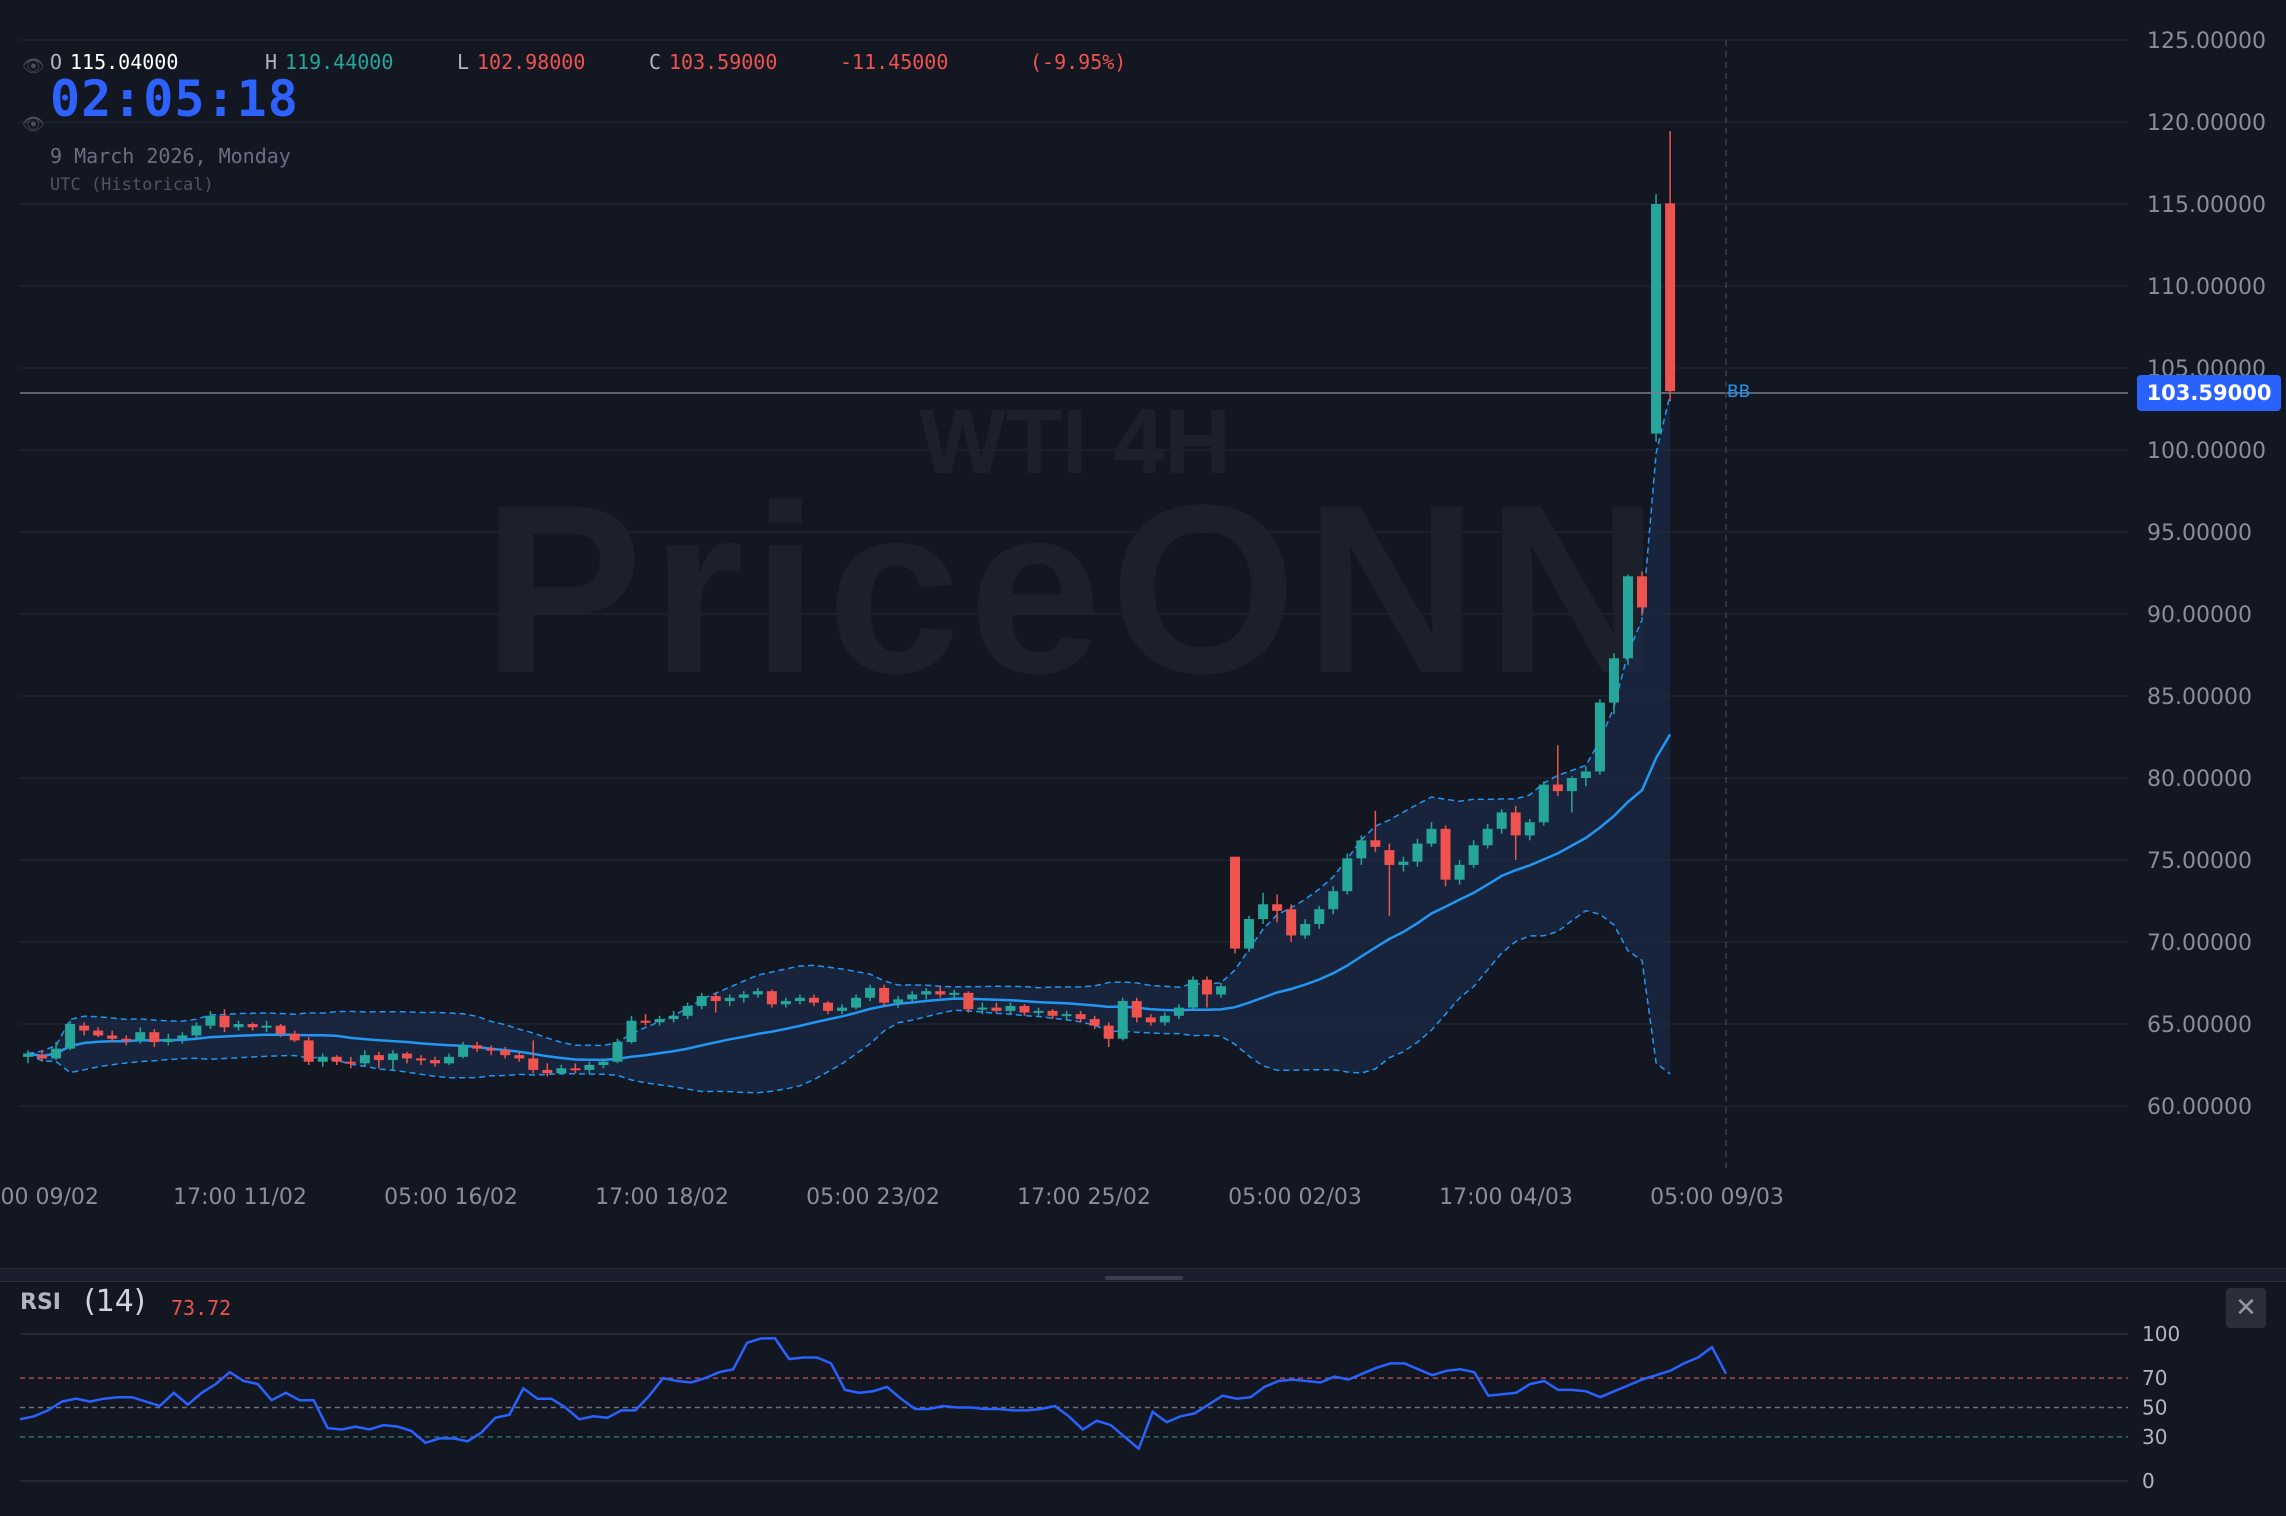 The height and width of the screenshot is (1516, 2286). I want to click on y-tick-label: 90.00000, so click(2199, 615).